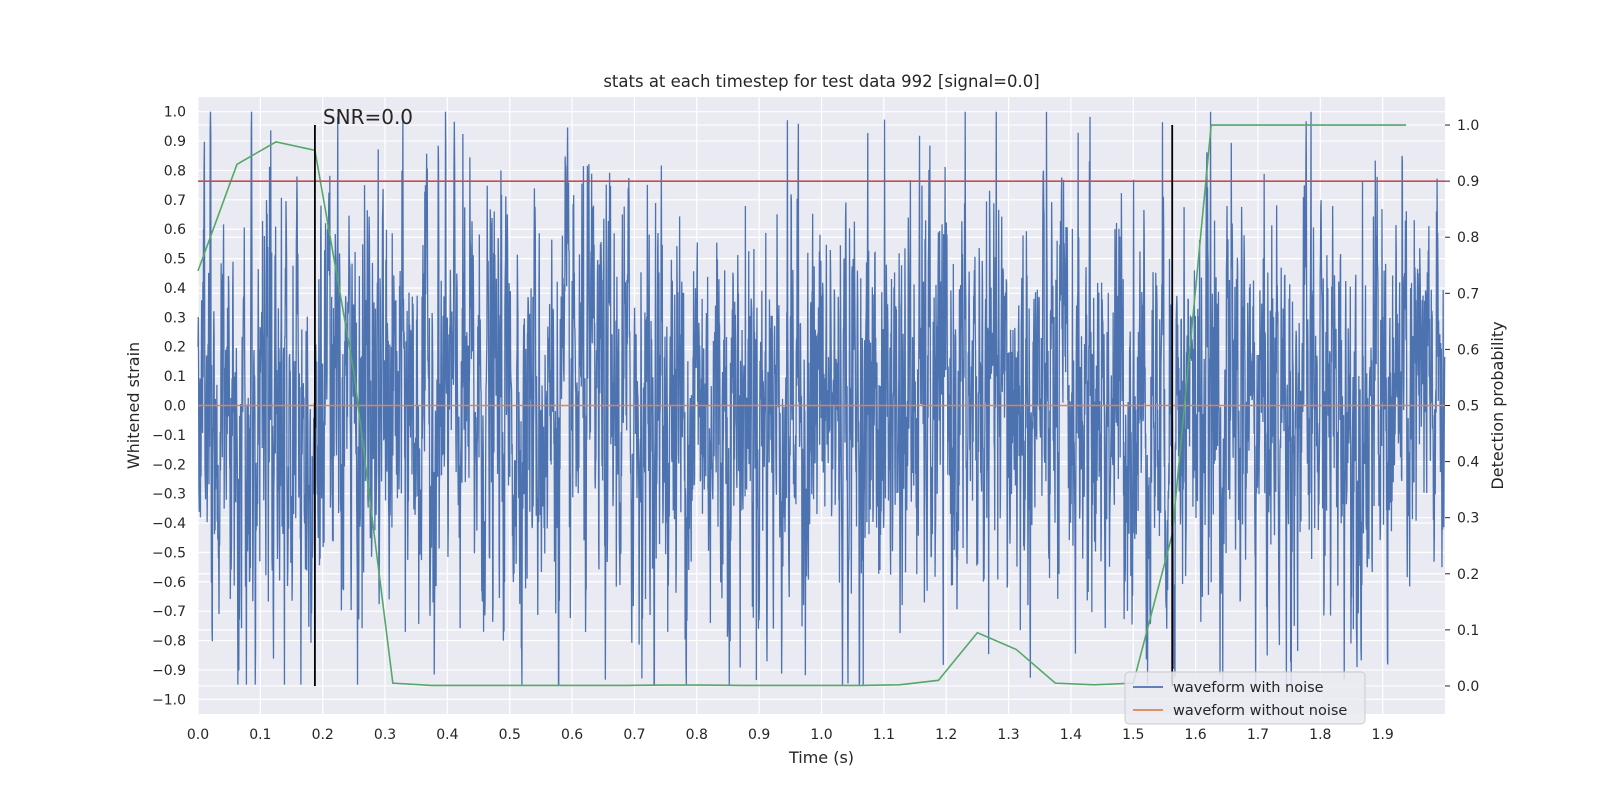  I want to click on y-left-tick-label: −0.2, so click(169, 465).